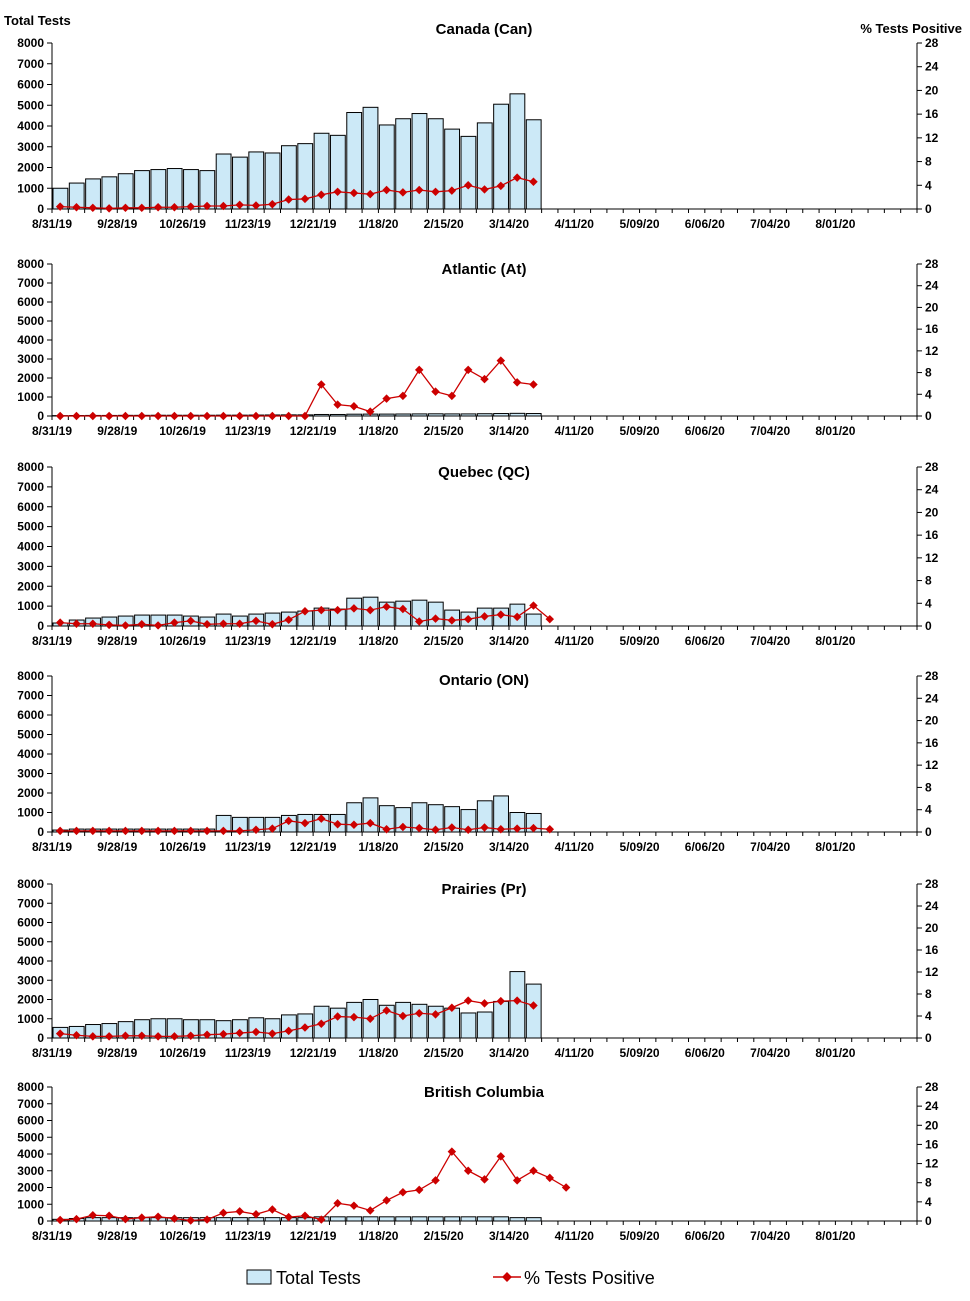 Image resolution: width=970 pixels, height=1301 pixels. Describe the element at coordinates (30, 903) in the screenshot. I see `left-tick-label: 7000` at that location.